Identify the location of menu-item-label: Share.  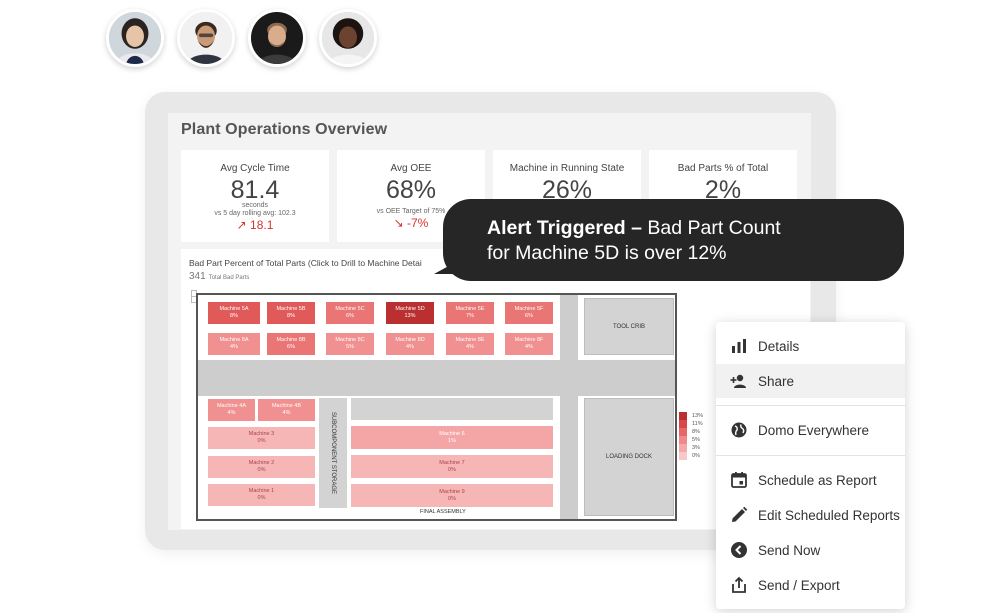
(776, 381).